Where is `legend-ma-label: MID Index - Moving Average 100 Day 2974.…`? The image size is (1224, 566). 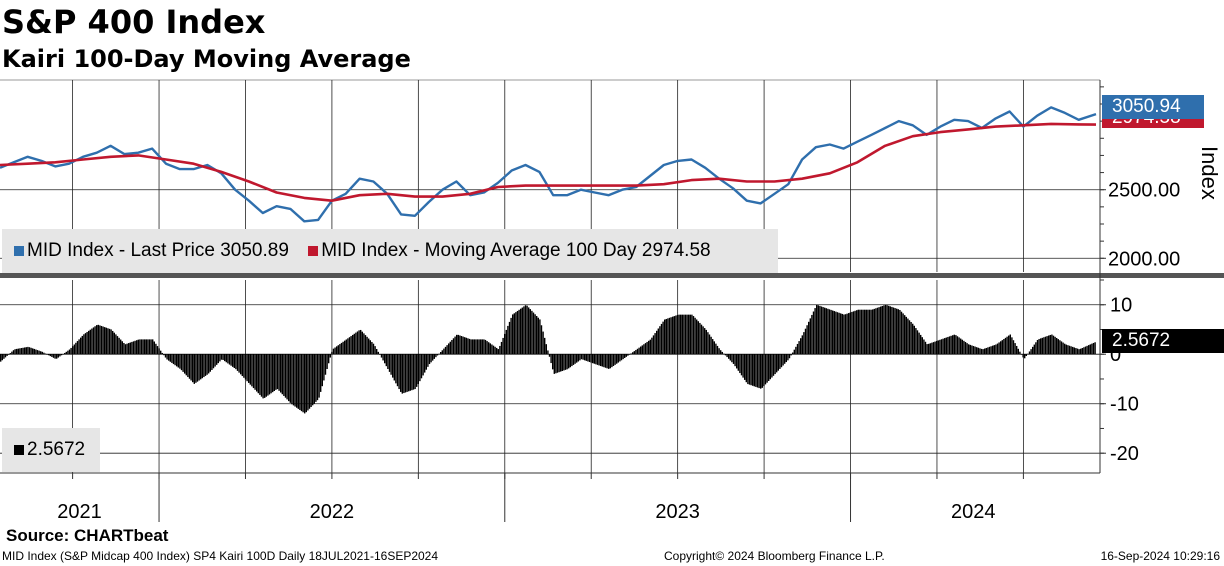
legend-ma-label: MID Index - Moving Average 100 Day 2974.… is located at coordinates (516, 250).